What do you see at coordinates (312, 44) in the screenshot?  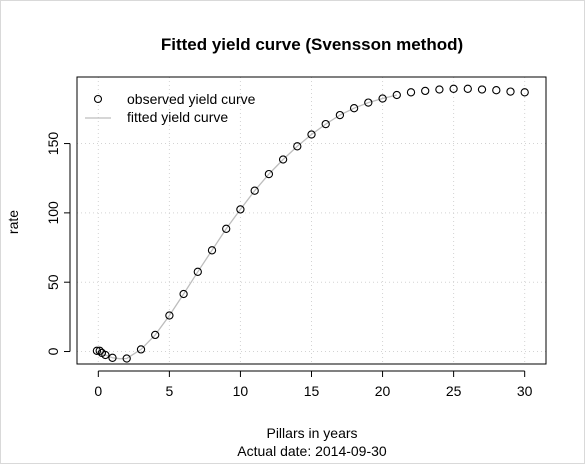 I see `chart-title: Fitted yield curve (Svensson method)` at bounding box center [312, 44].